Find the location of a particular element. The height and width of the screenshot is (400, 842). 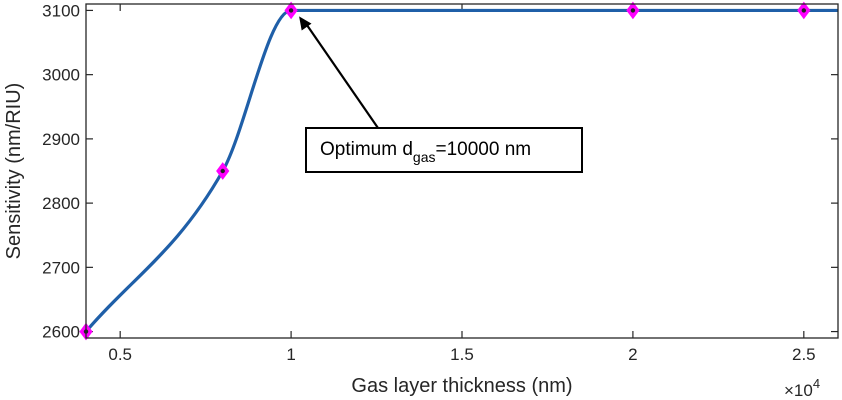

annotation-text: Optimum dgas=10000 nm is located at coordinates (425, 152).